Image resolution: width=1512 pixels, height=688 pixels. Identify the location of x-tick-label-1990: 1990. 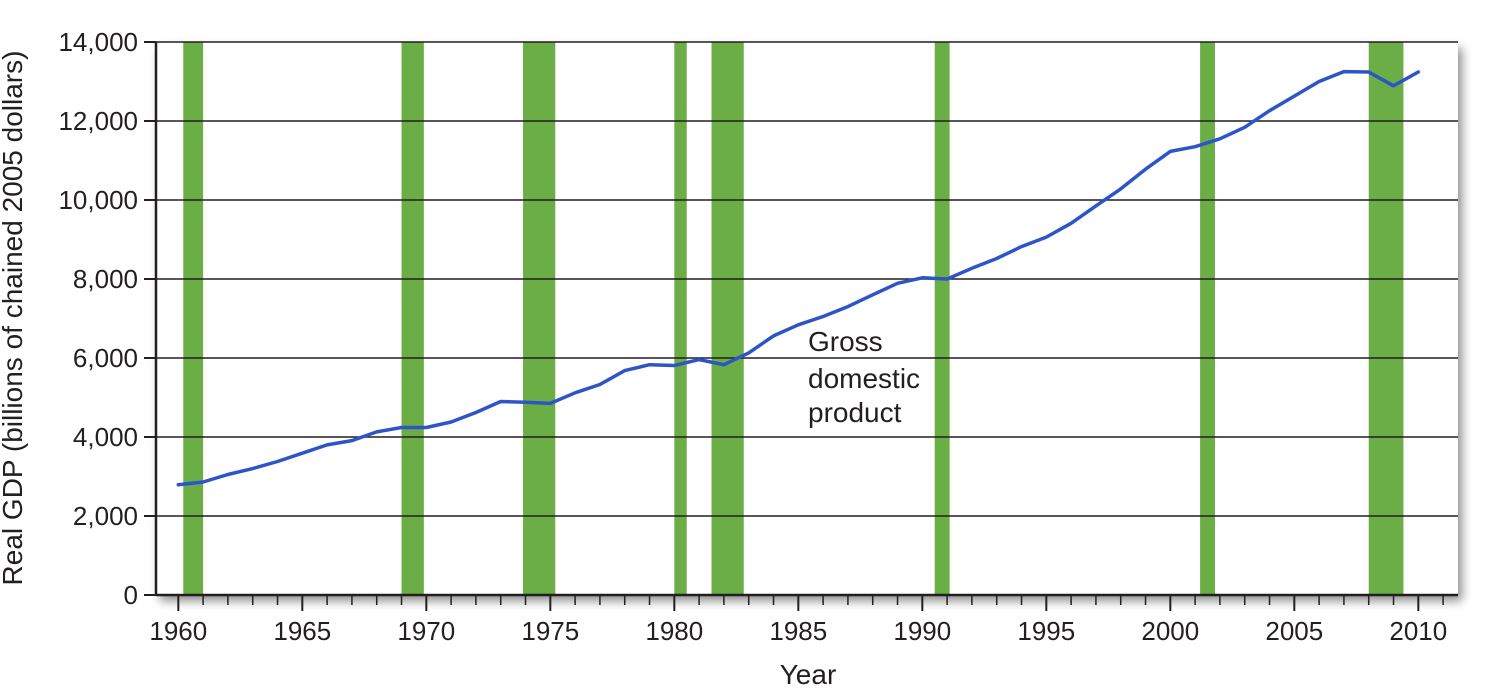
(922, 631).